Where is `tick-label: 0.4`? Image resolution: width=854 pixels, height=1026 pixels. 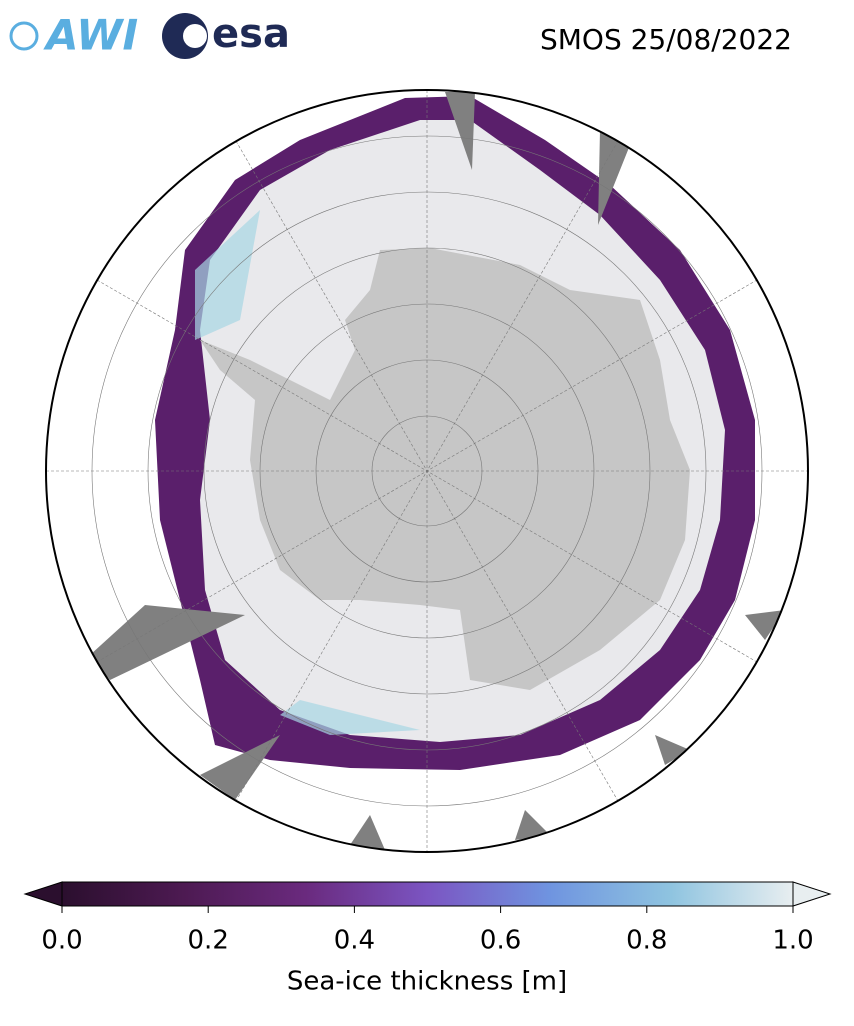
tick-label: 0.4 is located at coordinates (354, 941).